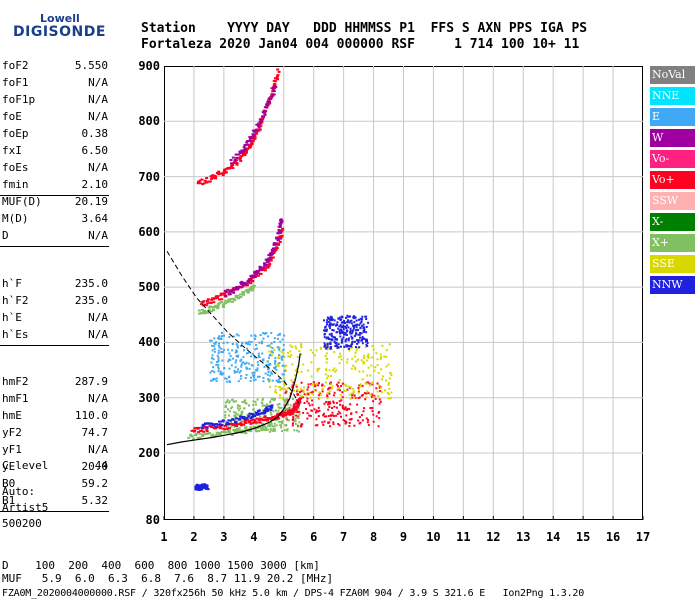  Describe the element at coordinates (149, 287) in the screenshot. I see `y-tick-label: 500` at that location.